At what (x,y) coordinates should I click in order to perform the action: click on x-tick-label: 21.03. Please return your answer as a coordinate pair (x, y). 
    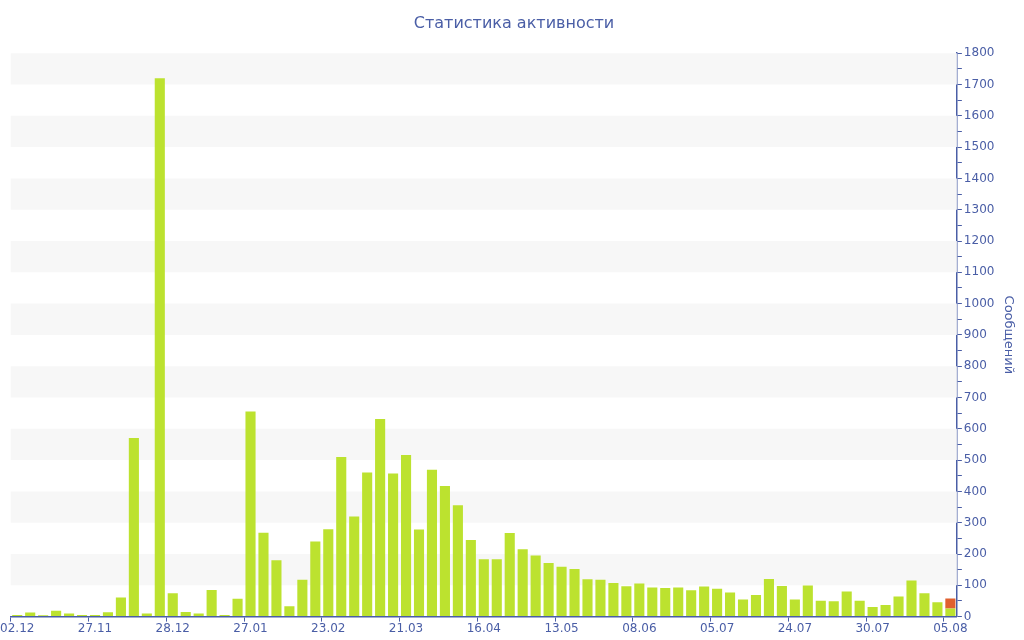
    Looking at the image, I should click on (406, 627).